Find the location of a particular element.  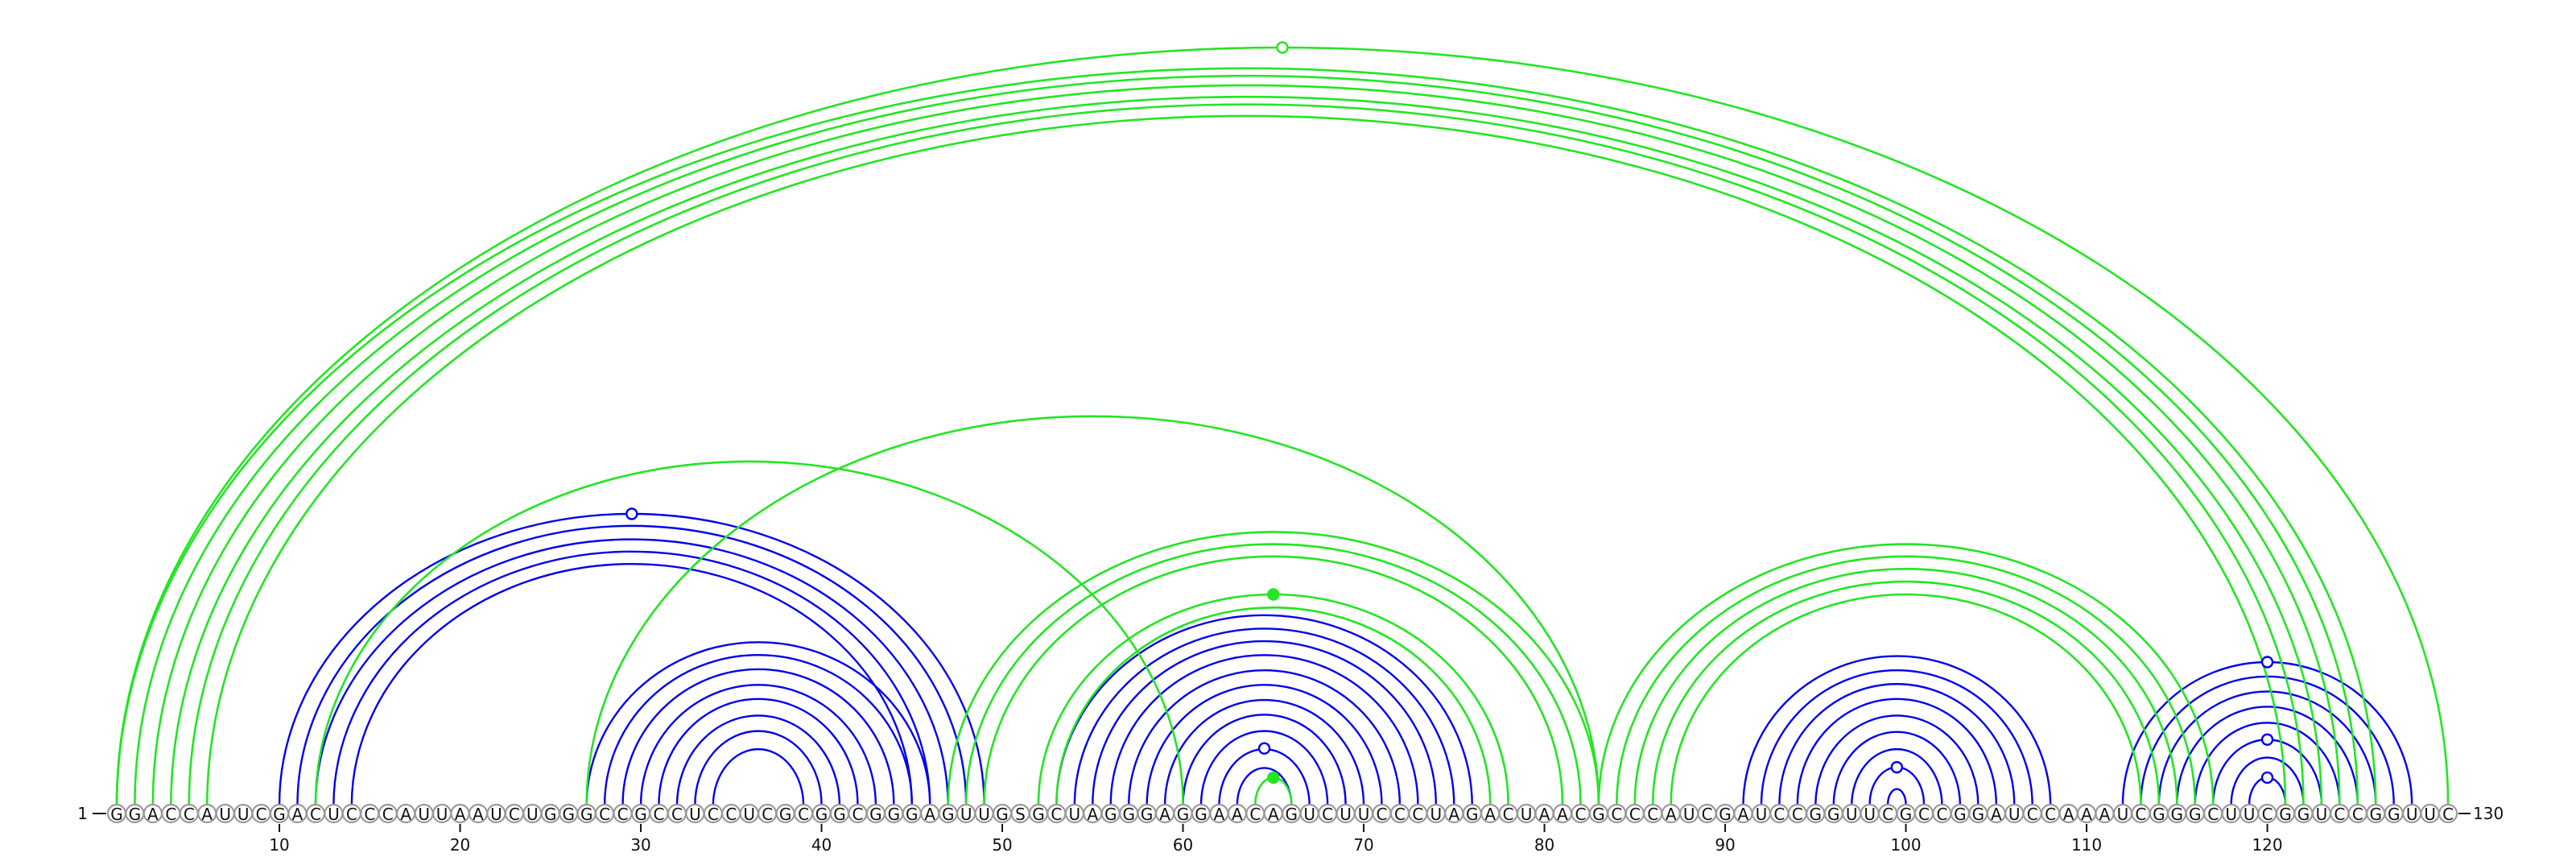

nucleotide-24: U is located at coordinates (532, 813).